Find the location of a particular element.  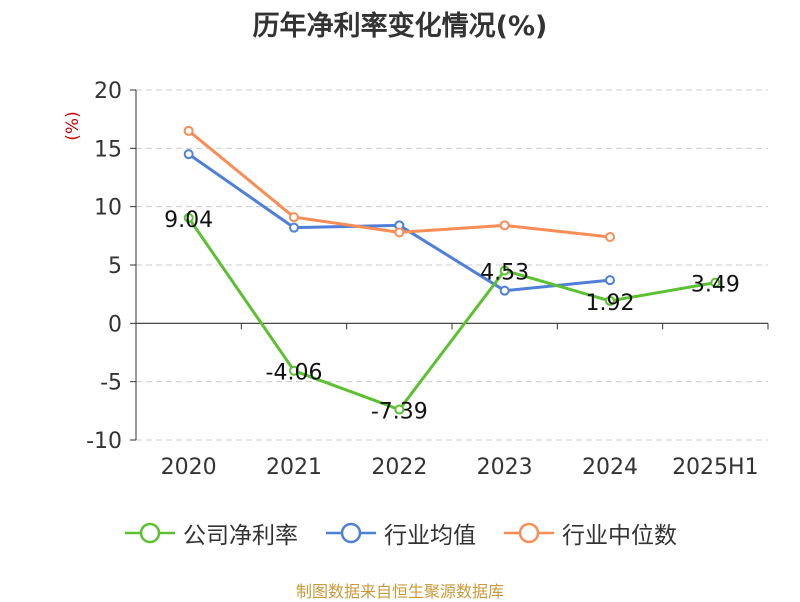

y-tick-label: -5 is located at coordinates (111, 383).